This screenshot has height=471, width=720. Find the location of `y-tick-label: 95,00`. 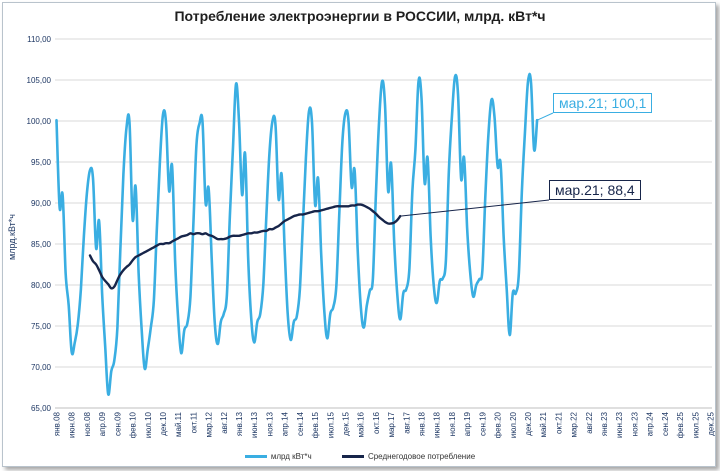

y-tick-label: 95,00 is located at coordinates (41, 162).